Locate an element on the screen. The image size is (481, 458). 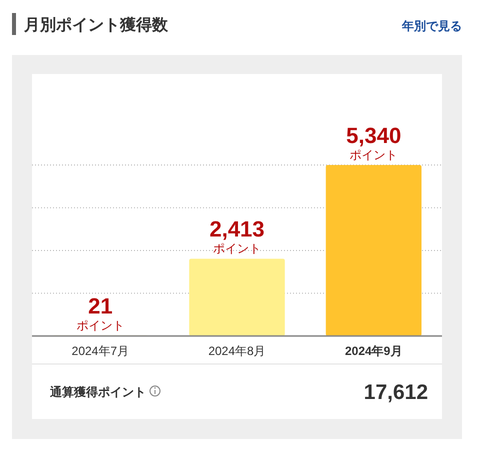
text: 通算獲得ポイント is located at coordinates (97, 392).